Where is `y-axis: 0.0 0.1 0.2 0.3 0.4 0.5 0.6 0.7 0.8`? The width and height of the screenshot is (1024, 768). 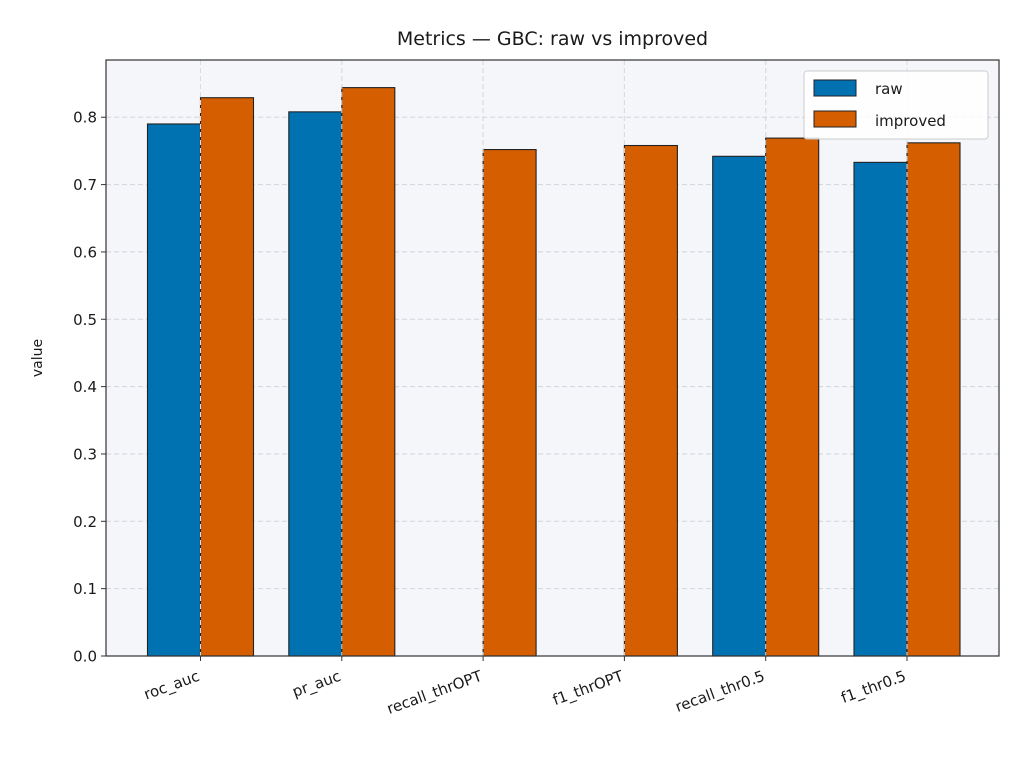 y-axis: 0.0 0.1 0.2 0.3 0.4 0.5 0.6 0.7 0.8 is located at coordinates (89, 387).